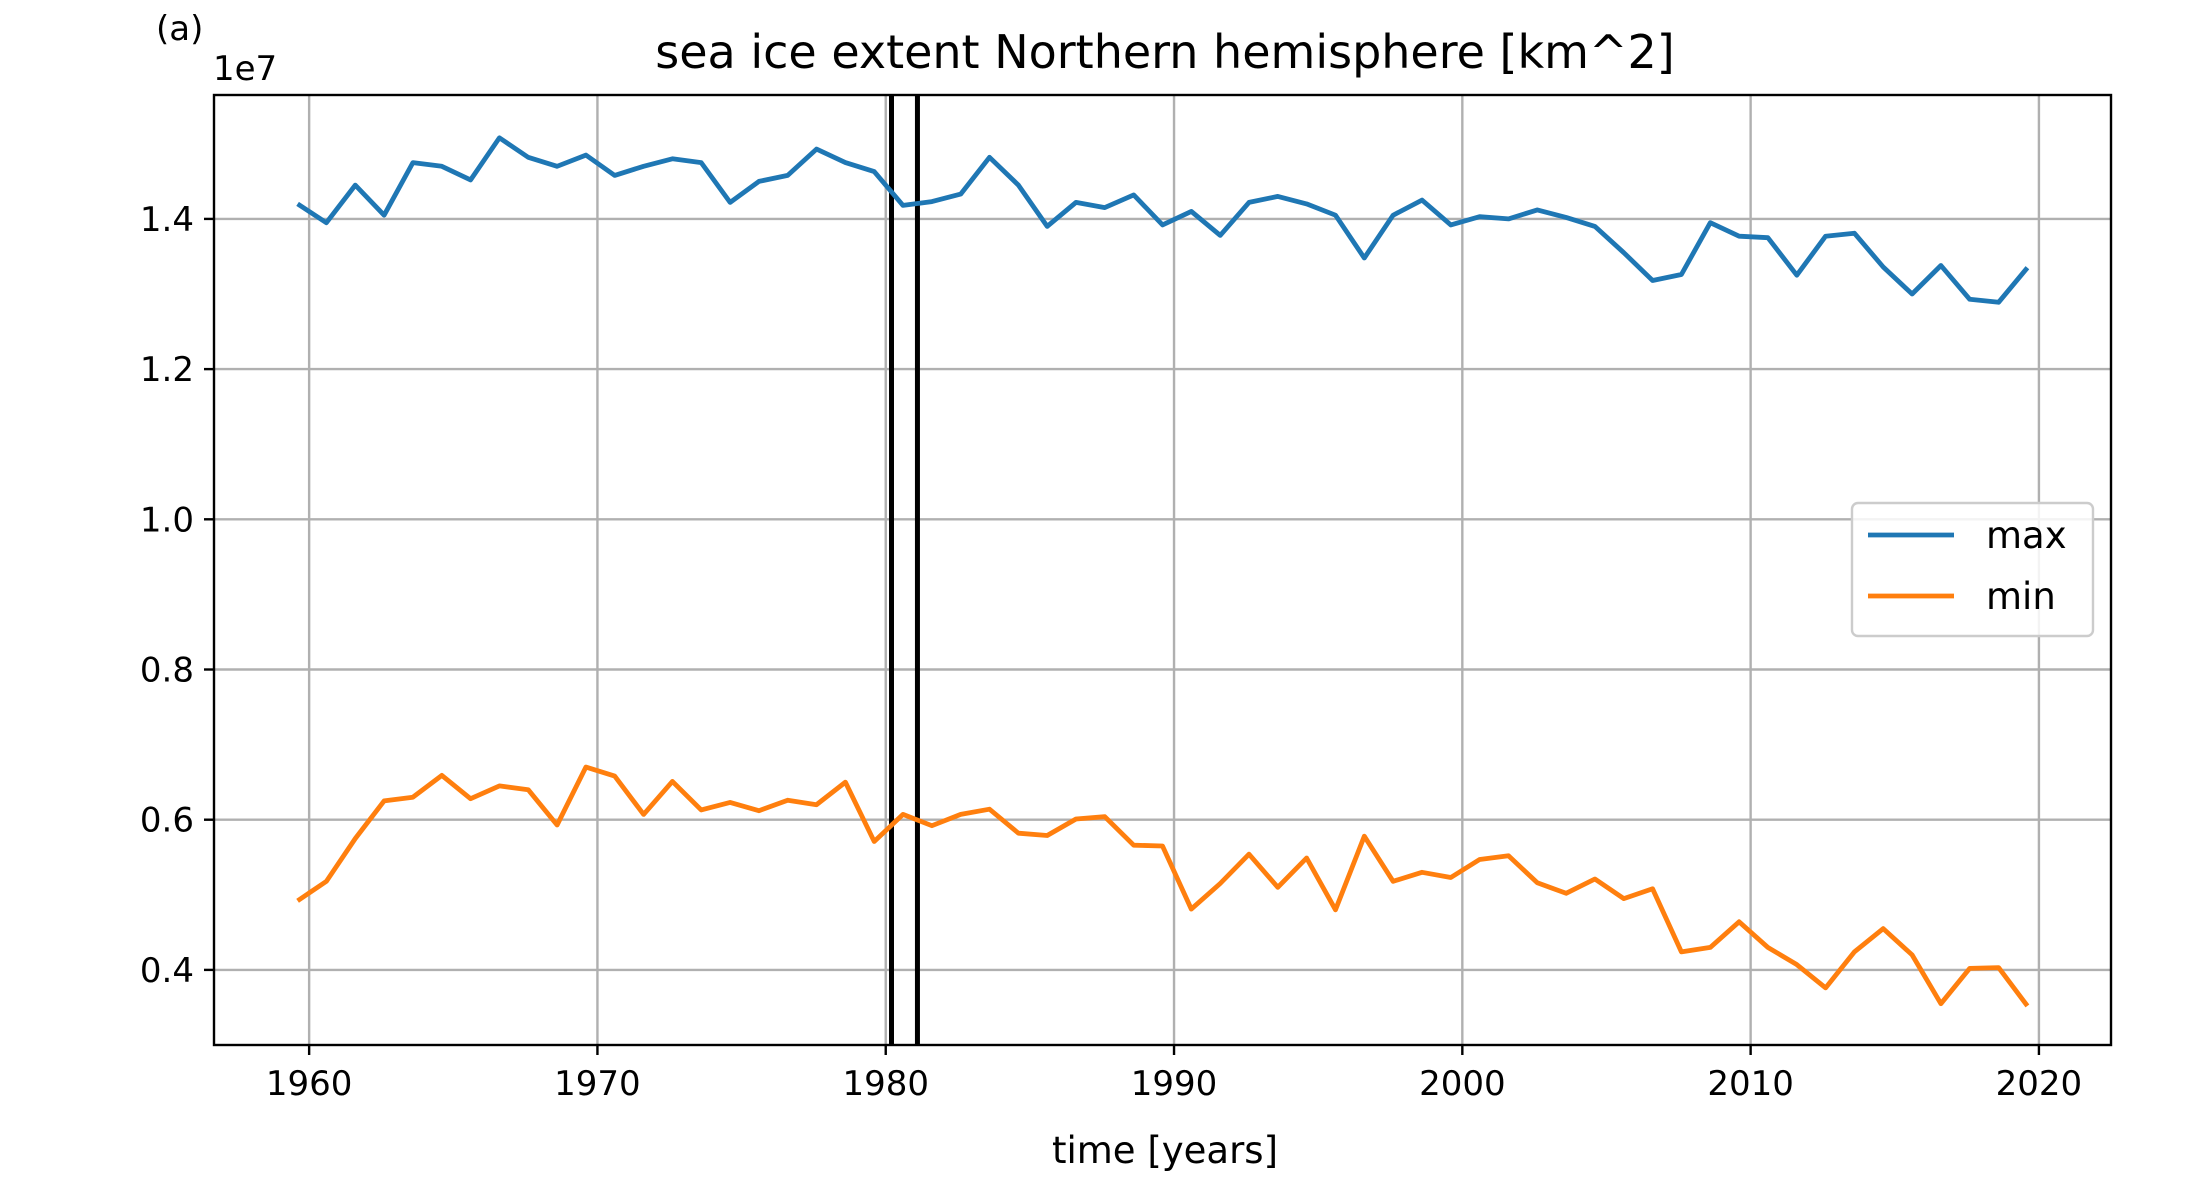 Image resolution: width=2196 pixels, height=1181 pixels. What do you see at coordinates (597, 1084) in the screenshot?
I see `x-tick-label: 1970` at bounding box center [597, 1084].